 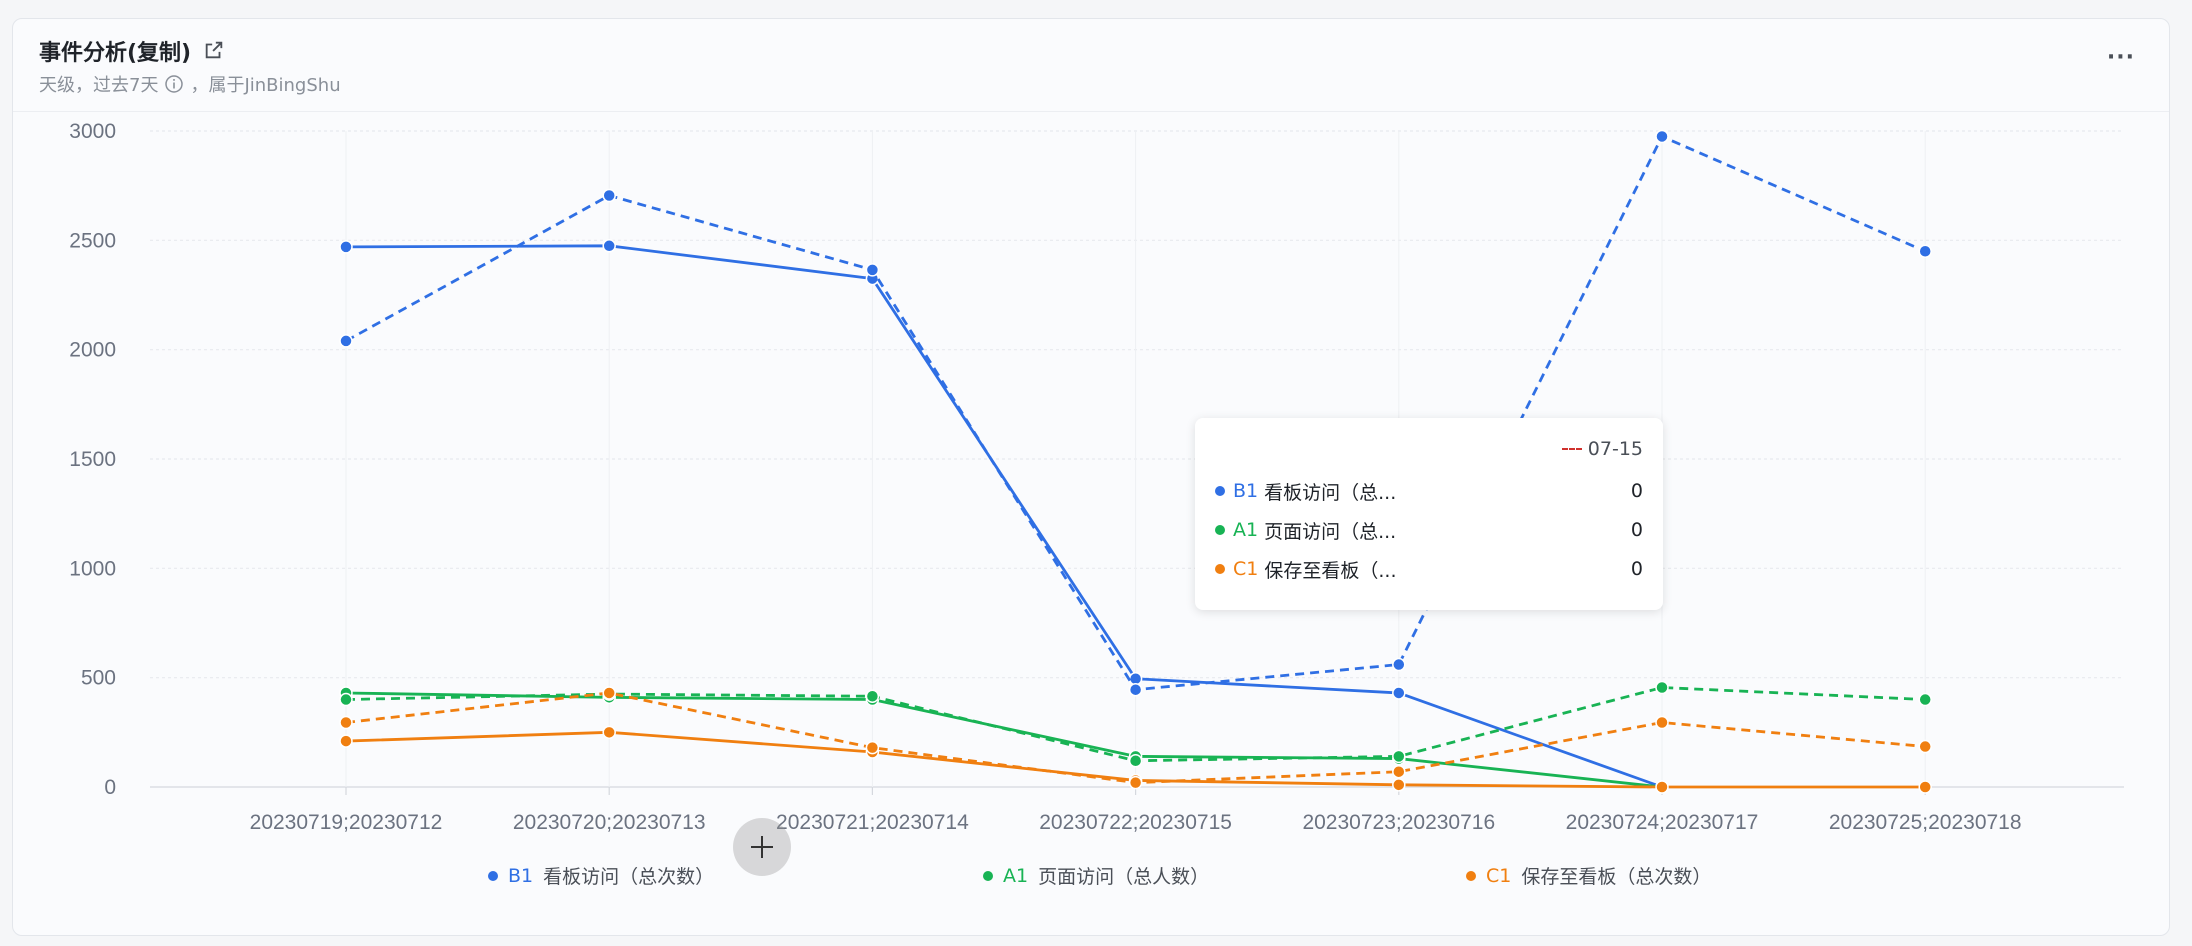 I want to click on tooltip-row: B1 看板访问（总... 0, so click(x=1429, y=491).